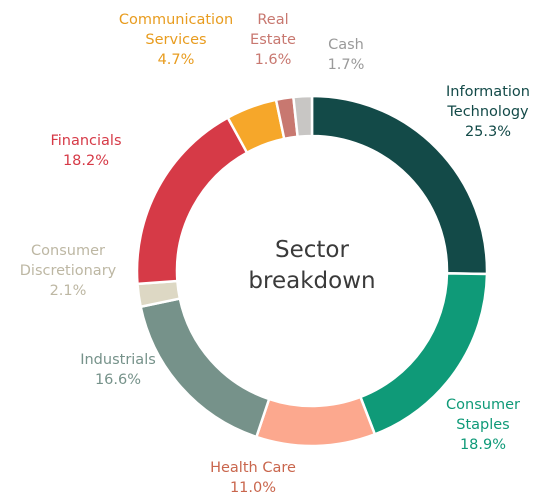 The height and width of the screenshot is (495, 537). I want to click on value-label: 2.1%, so click(68, 291).